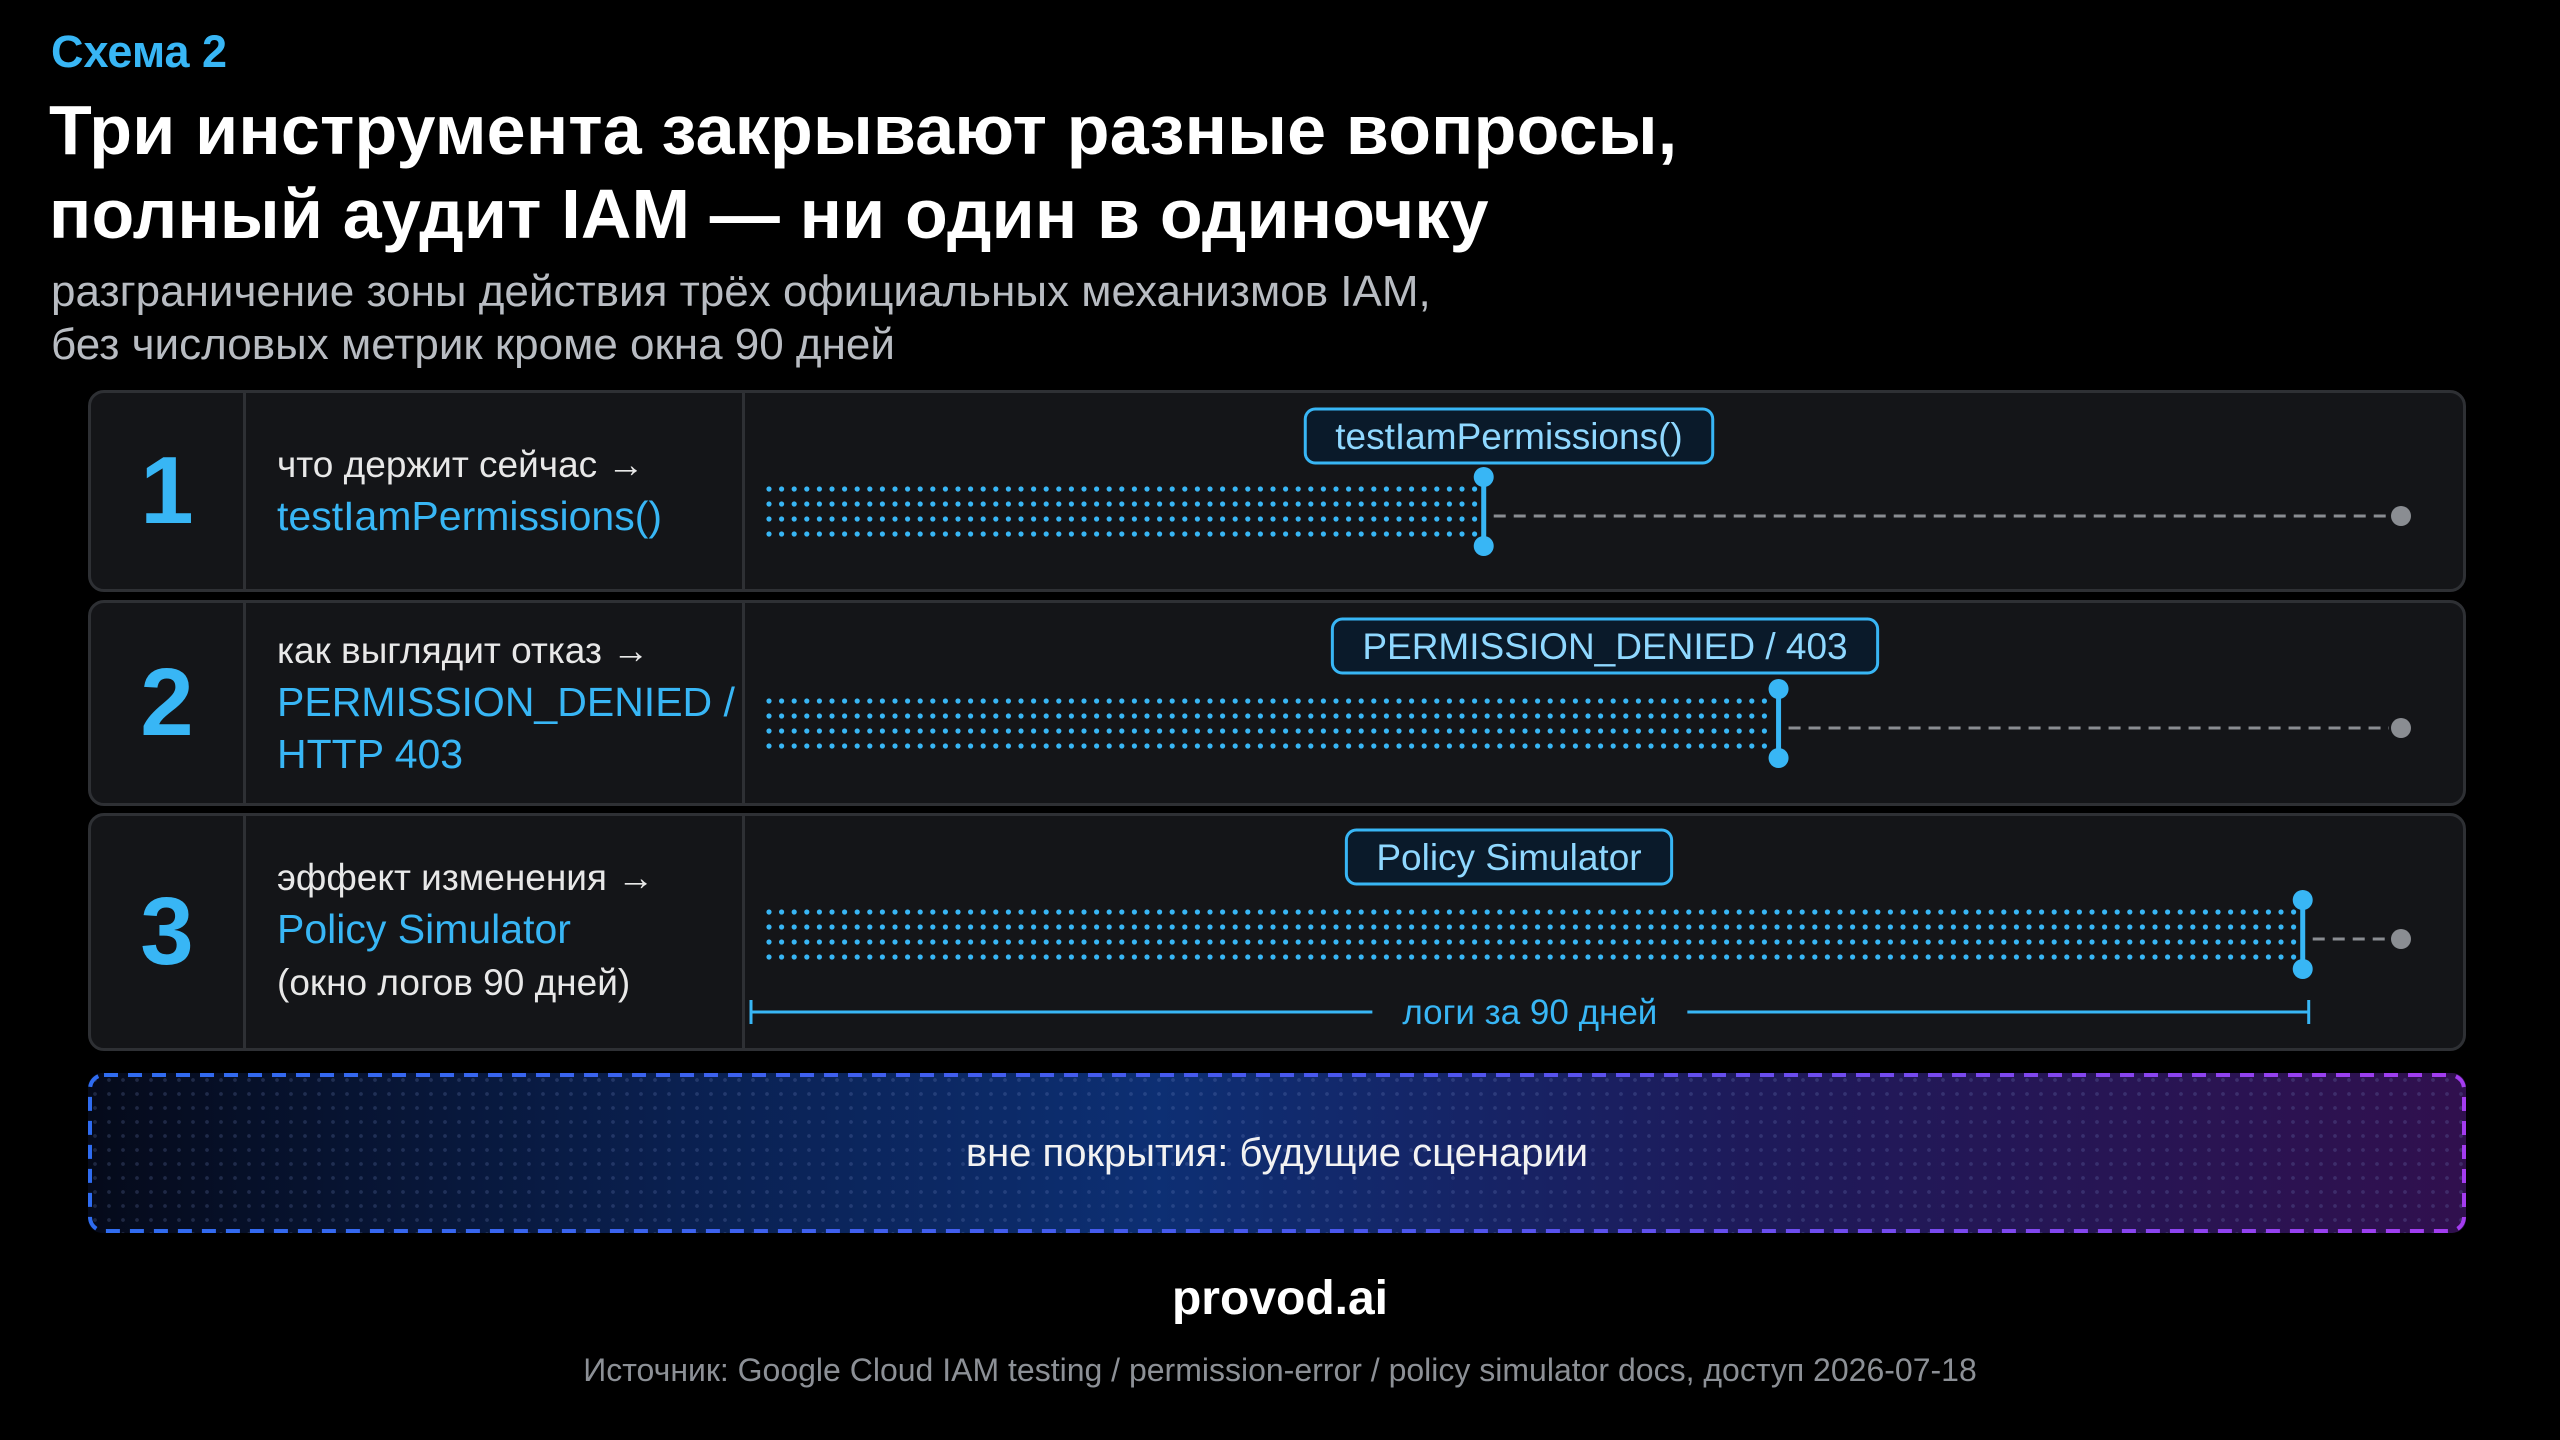  Describe the element at coordinates (494, 491) in the screenshot. I see `row-description: что держит сейчас → testIamPermissions()` at that location.